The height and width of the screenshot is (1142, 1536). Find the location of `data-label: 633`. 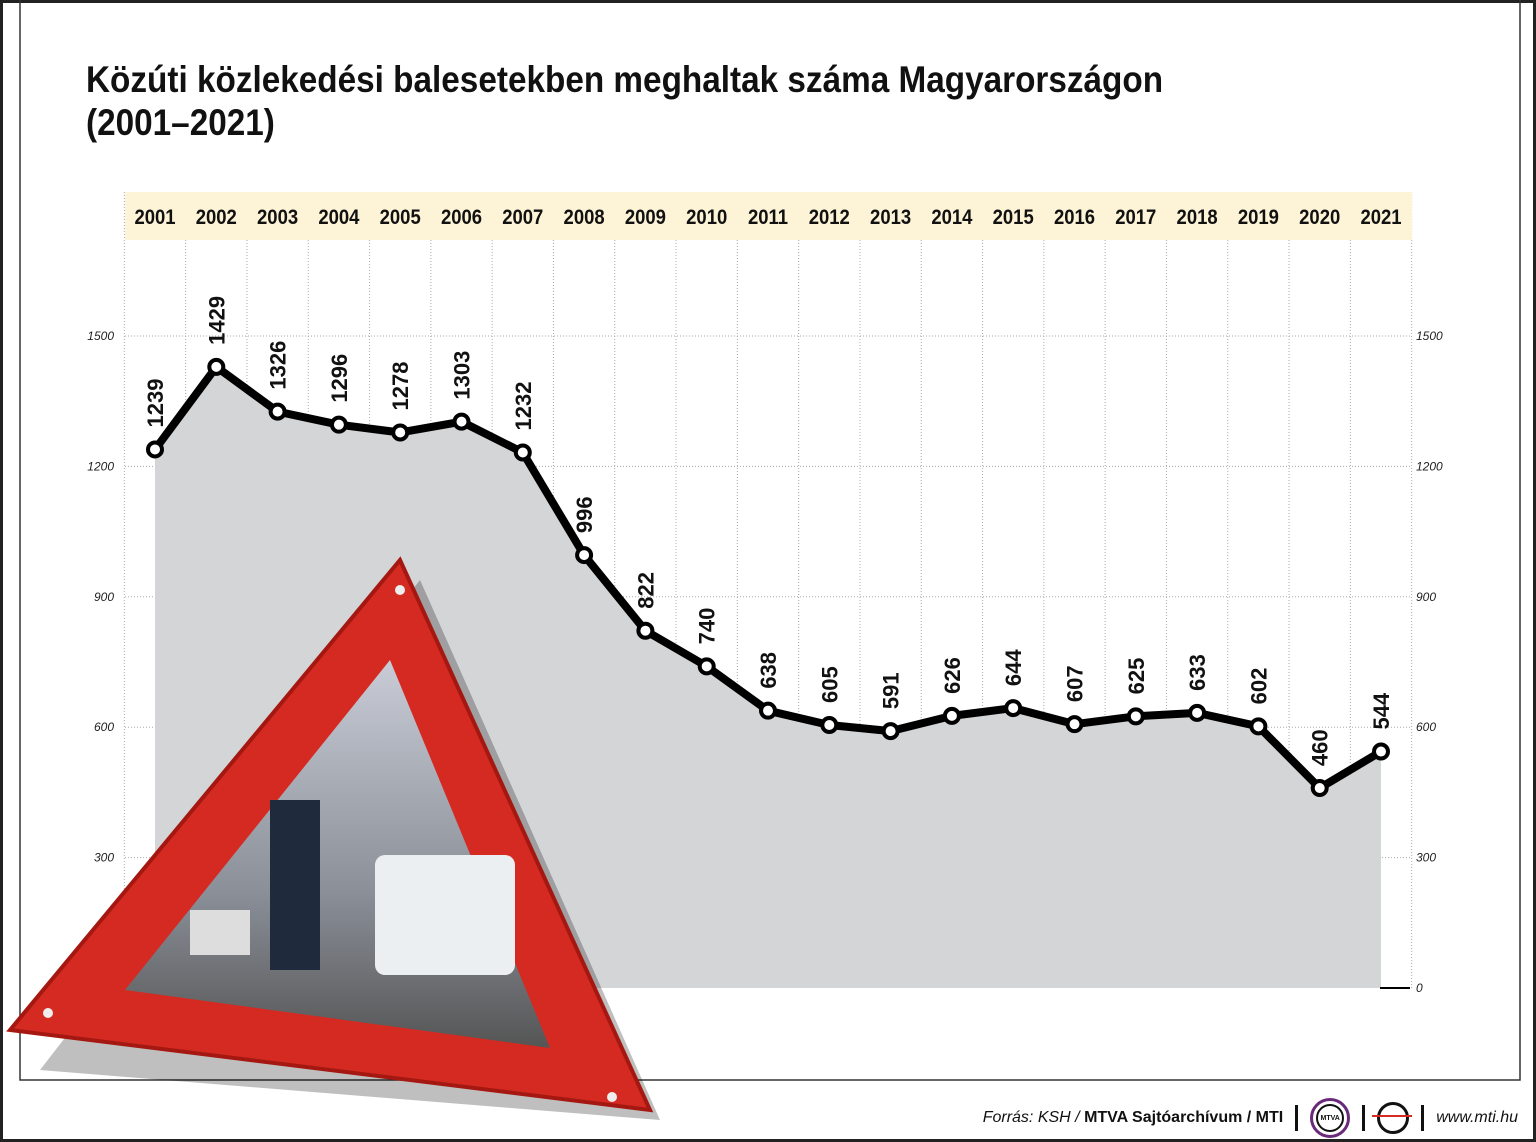

data-label: 633 is located at coordinates (1197, 672).